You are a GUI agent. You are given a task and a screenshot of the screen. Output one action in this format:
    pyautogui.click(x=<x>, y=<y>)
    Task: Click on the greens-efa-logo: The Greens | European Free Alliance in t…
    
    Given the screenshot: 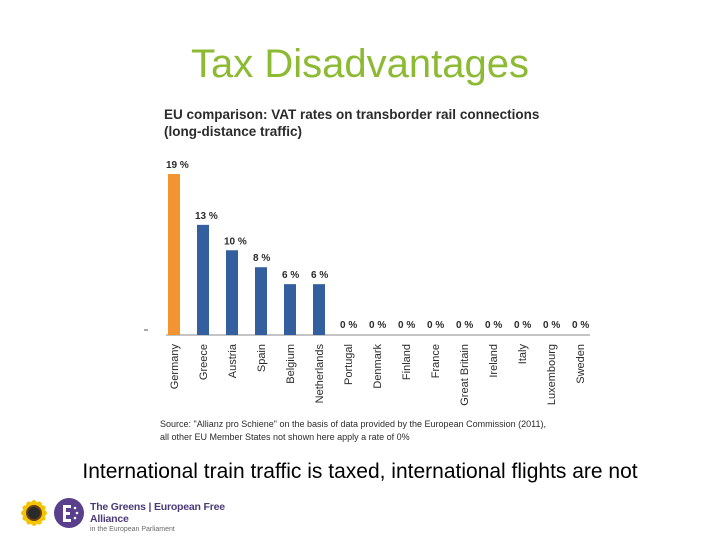 What is the action you would take?
    pyautogui.click(x=134, y=513)
    